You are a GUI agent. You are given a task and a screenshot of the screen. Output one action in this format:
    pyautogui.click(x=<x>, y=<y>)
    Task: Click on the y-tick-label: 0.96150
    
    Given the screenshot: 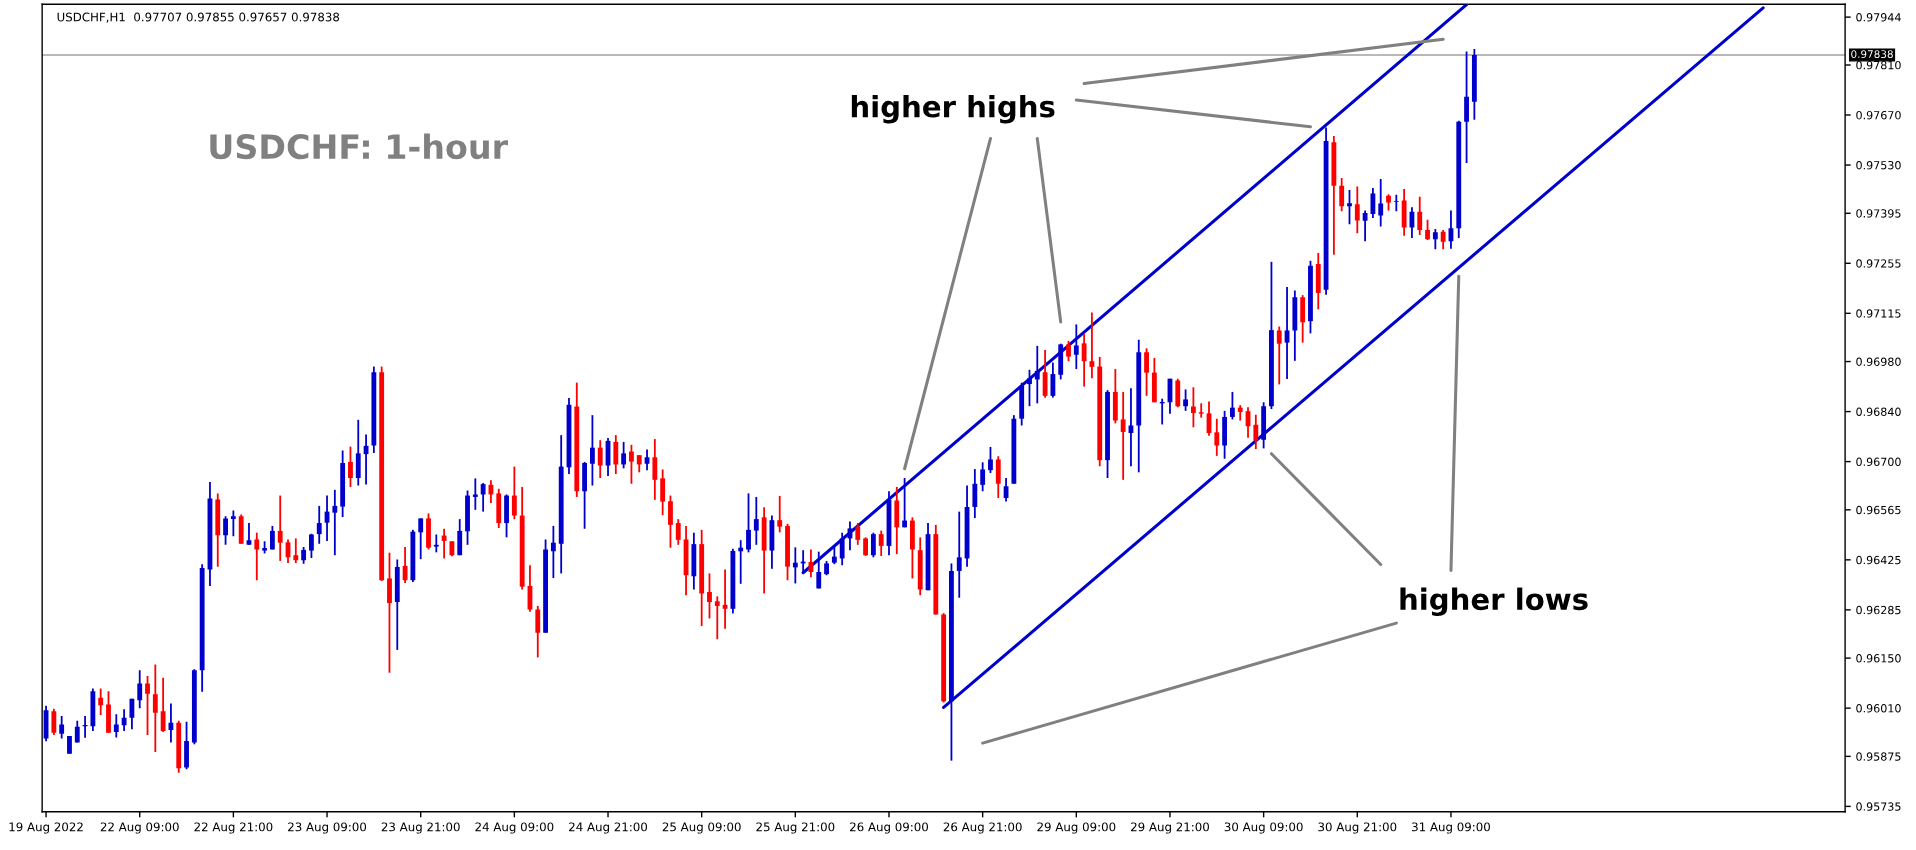 What is the action you would take?
    pyautogui.click(x=1878, y=658)
    